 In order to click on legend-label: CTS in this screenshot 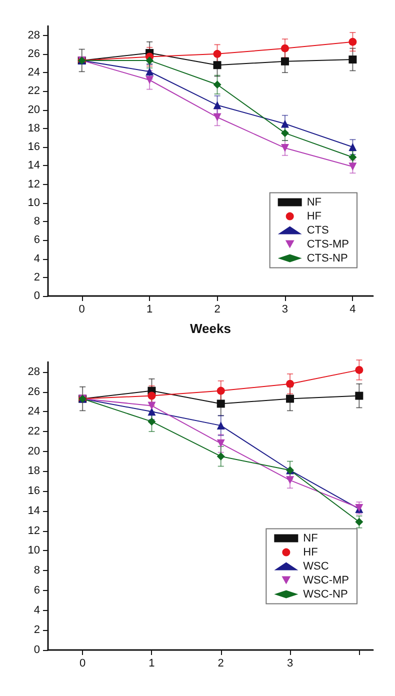, I will do `click(317, 230)`.